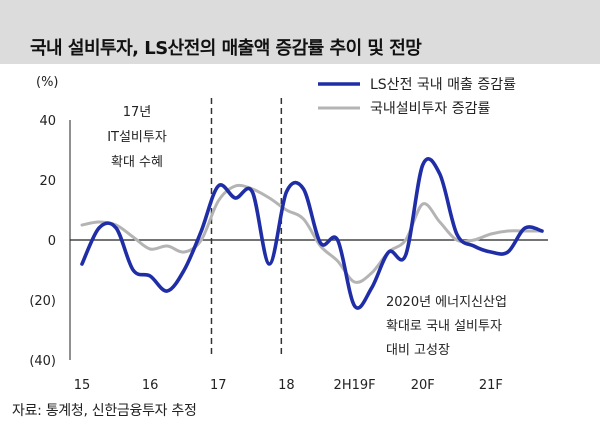 The image size is (600, 446). What do you see at coordinates (137, 162) in the screenshot?
I see `annotation-1-line-3: 확대 수혜` at bounding box center [137, 162].